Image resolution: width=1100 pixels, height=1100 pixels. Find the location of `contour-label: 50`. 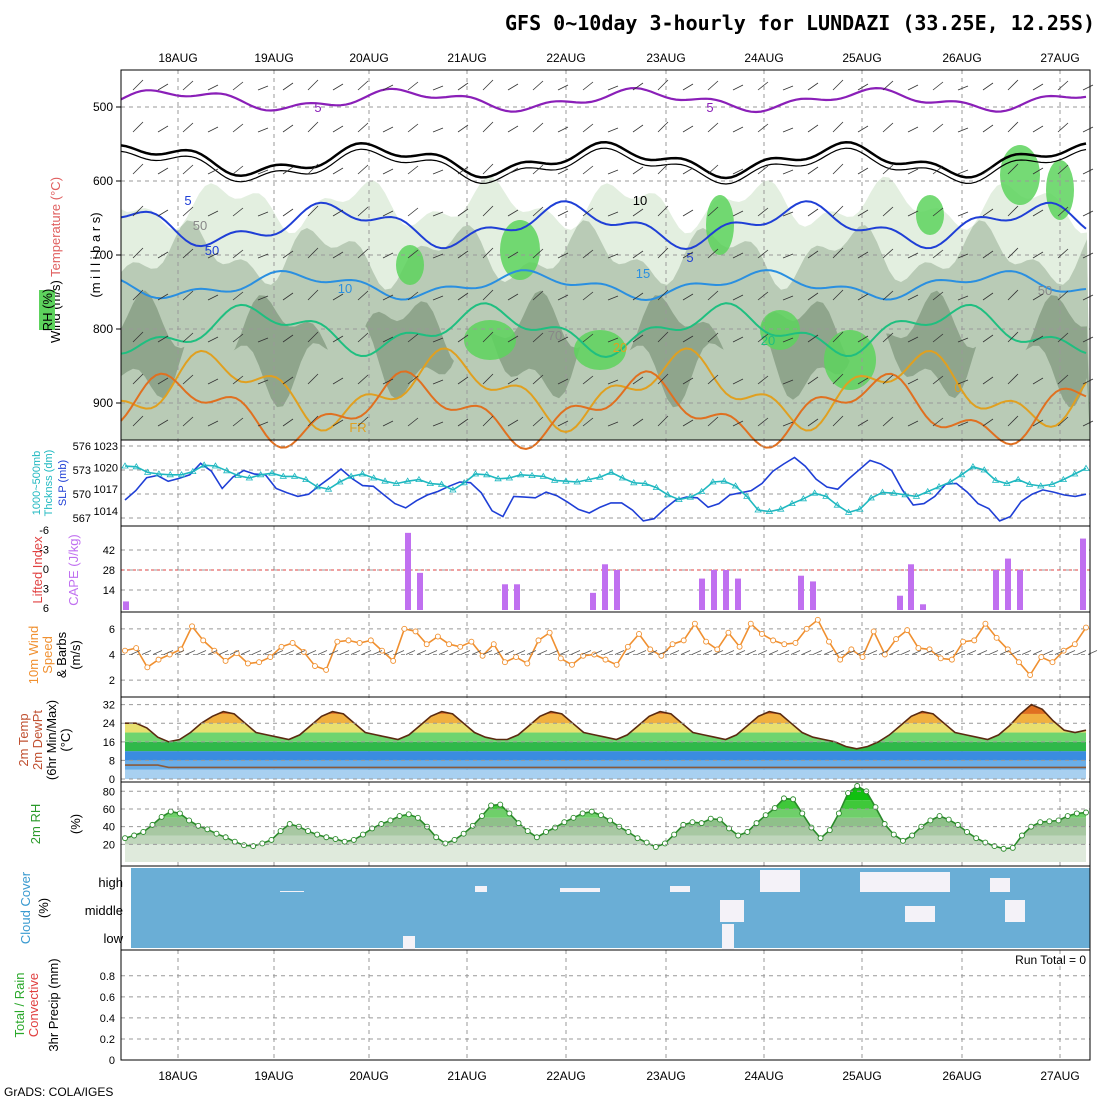

contour-label: 50 is located at coordinates (200, 225).